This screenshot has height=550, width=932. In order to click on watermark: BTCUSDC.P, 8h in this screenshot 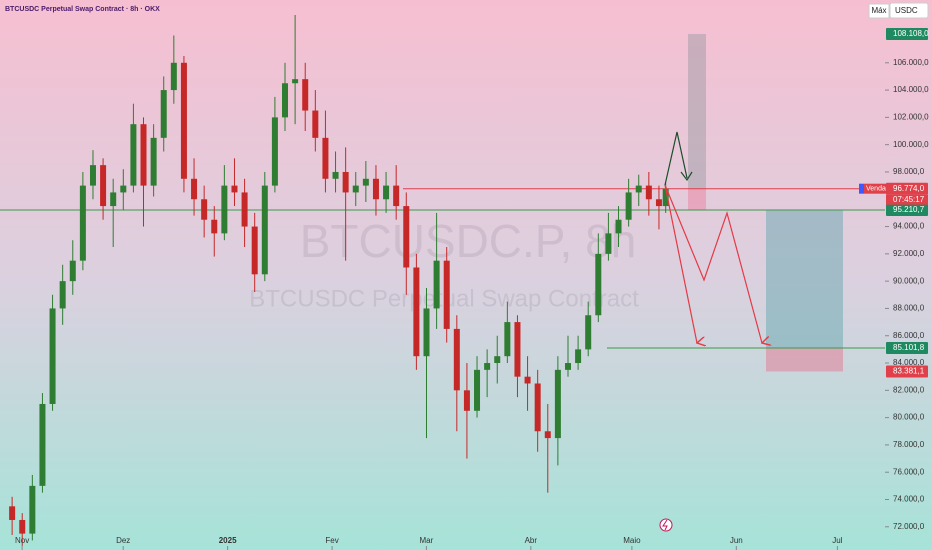, I will do `click(468, 241)`.